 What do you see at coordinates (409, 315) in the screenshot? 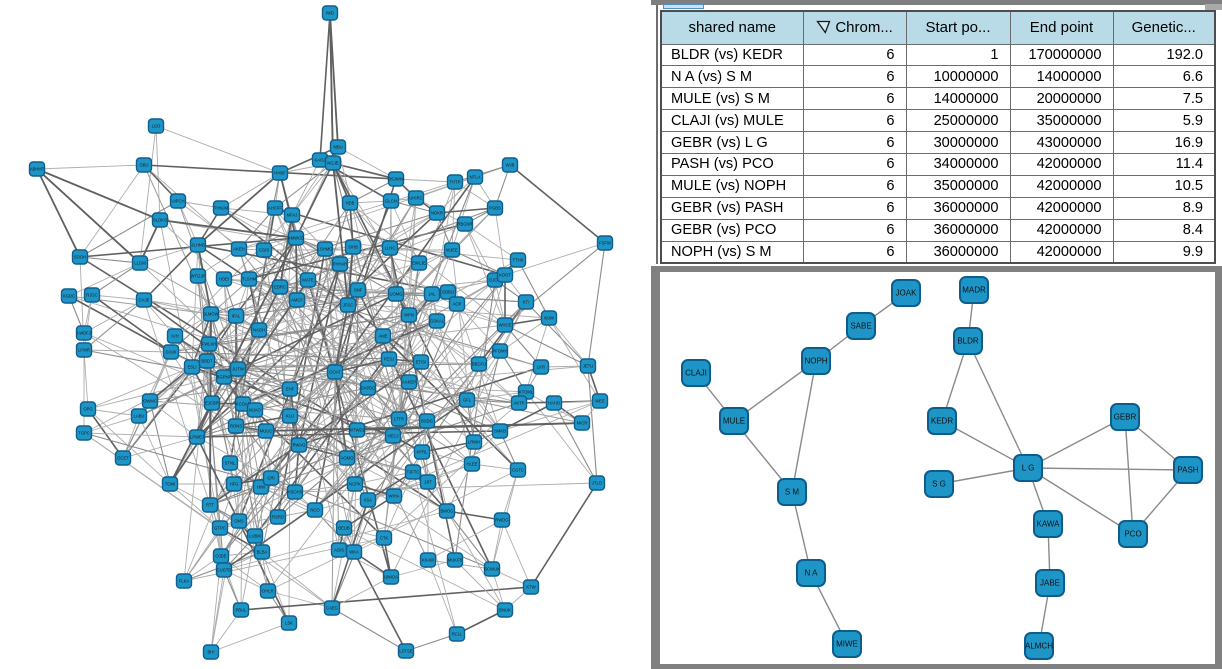
I see `svg-text: WPN` at bounding box center [409, 315].